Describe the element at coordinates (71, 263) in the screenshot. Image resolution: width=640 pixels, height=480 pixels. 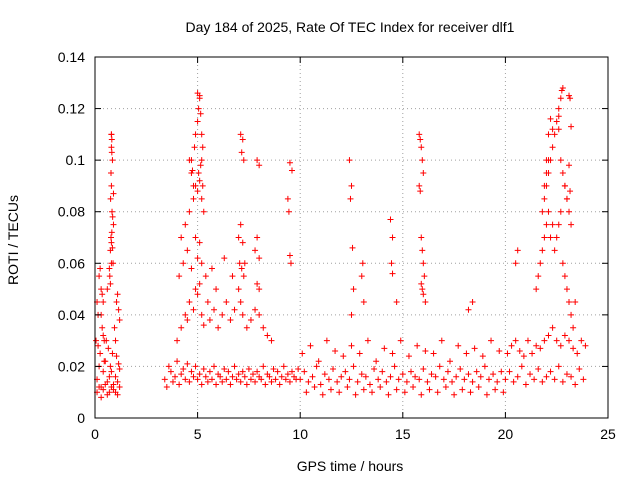
I see `y-tick-label: 0.06` at that location.